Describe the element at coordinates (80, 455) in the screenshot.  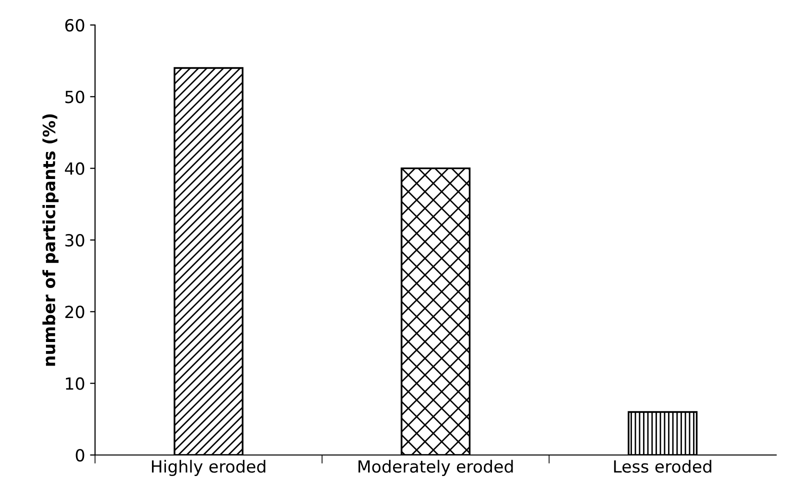
I see `y-tick-label: 0` at that location.